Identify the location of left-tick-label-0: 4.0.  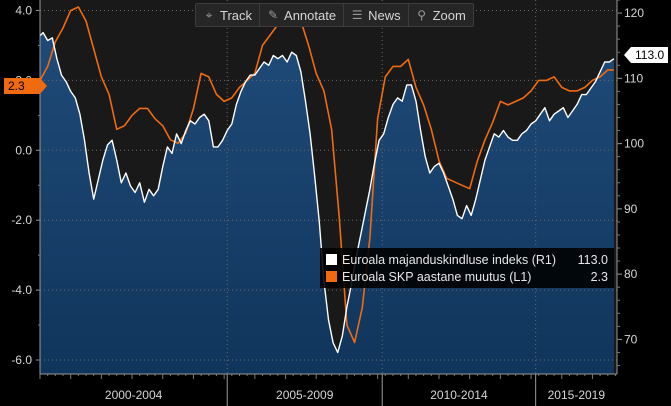
(23, 10).